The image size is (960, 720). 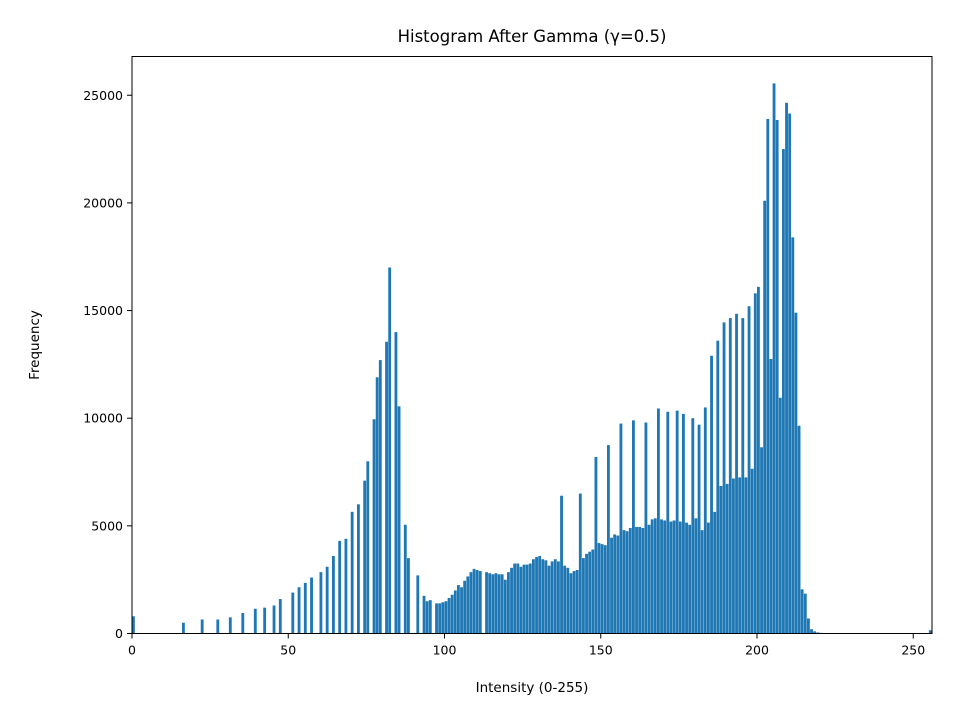 I want to click on y-tick-label: 0, so click(x=119, y=633).